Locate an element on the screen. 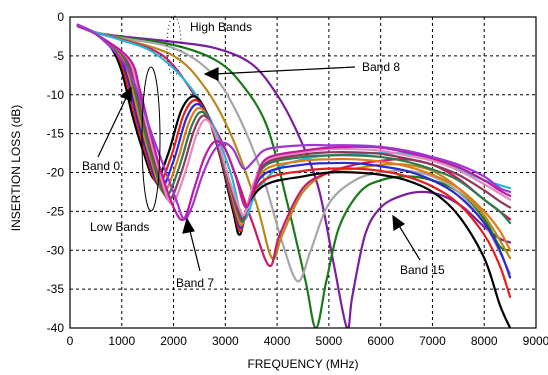  high-bands-ellipse is located at coordinates (174, 46).